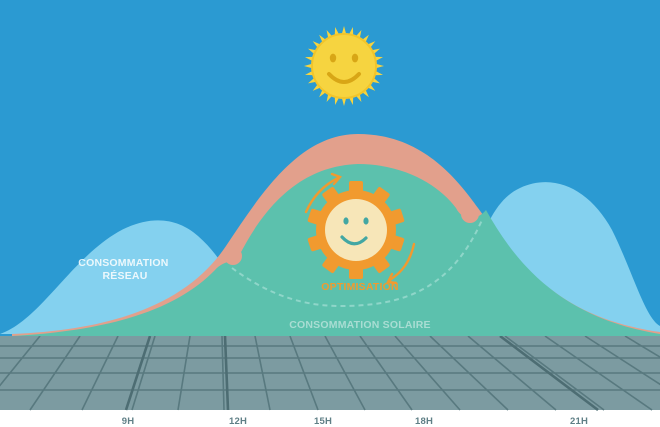  Describe the element at coordinates (470, 214) in the screenshot. I see `arc-right-cap` at that location.